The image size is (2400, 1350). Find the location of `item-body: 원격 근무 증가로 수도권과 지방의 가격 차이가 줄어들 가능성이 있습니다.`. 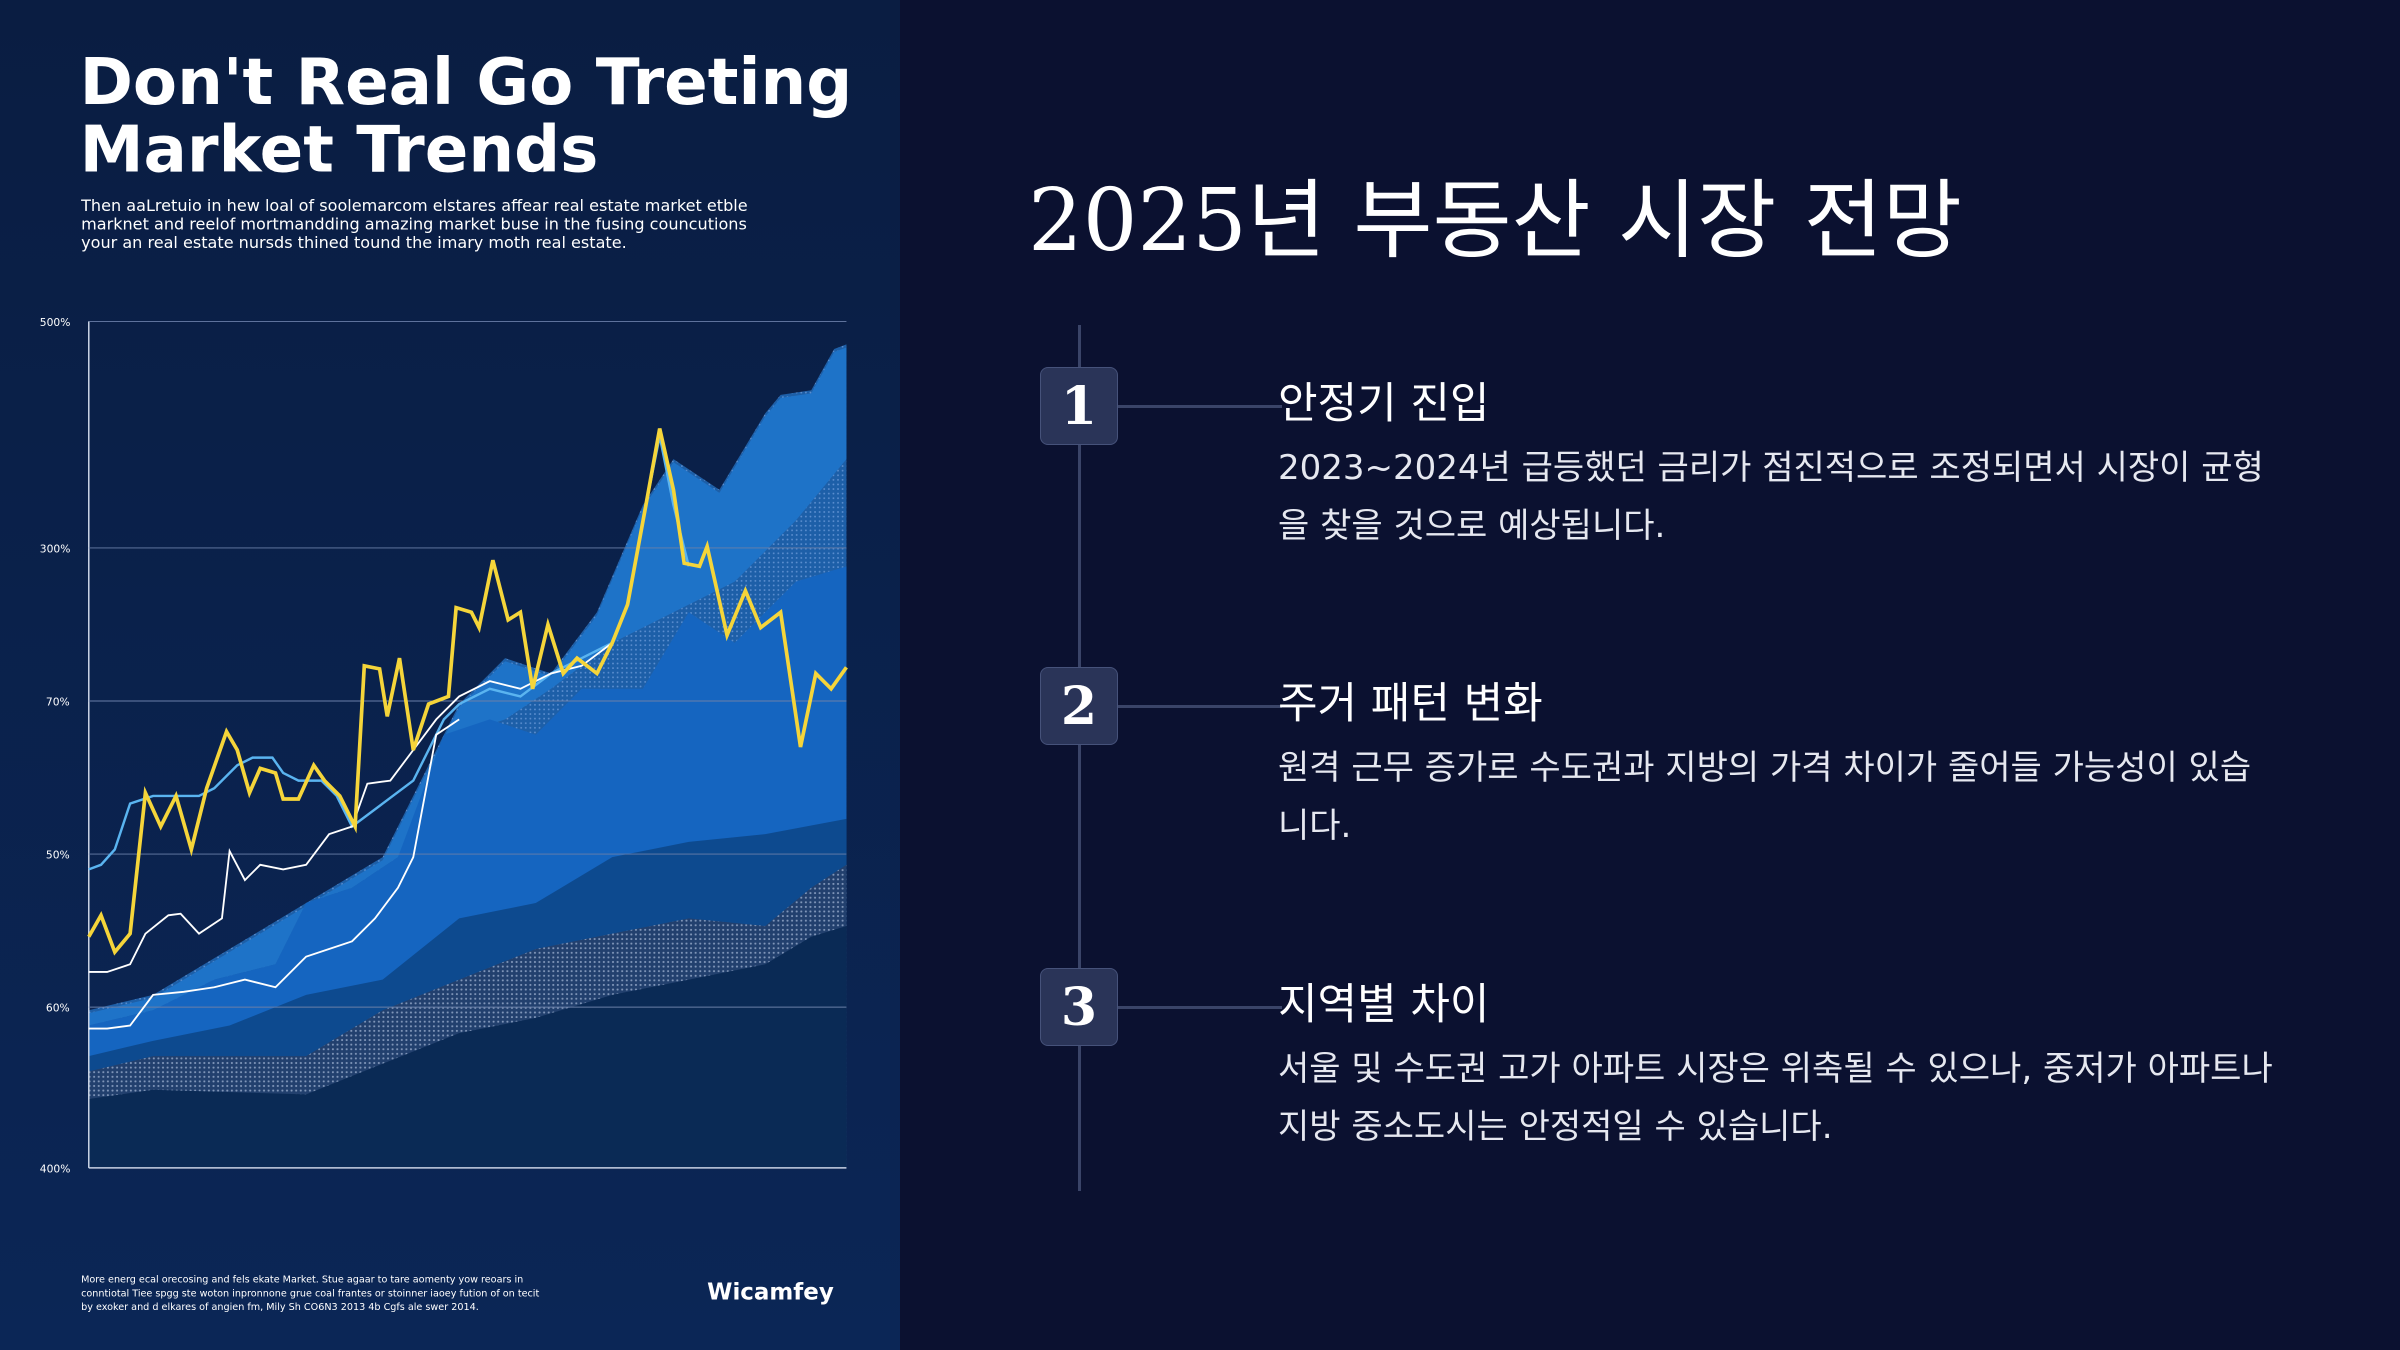

item-body: 원격 근무 증가로 수도권과 지방의 가격 차이가 줄어들 가능성이 있습니다. is located at coordinates (1765, 797).